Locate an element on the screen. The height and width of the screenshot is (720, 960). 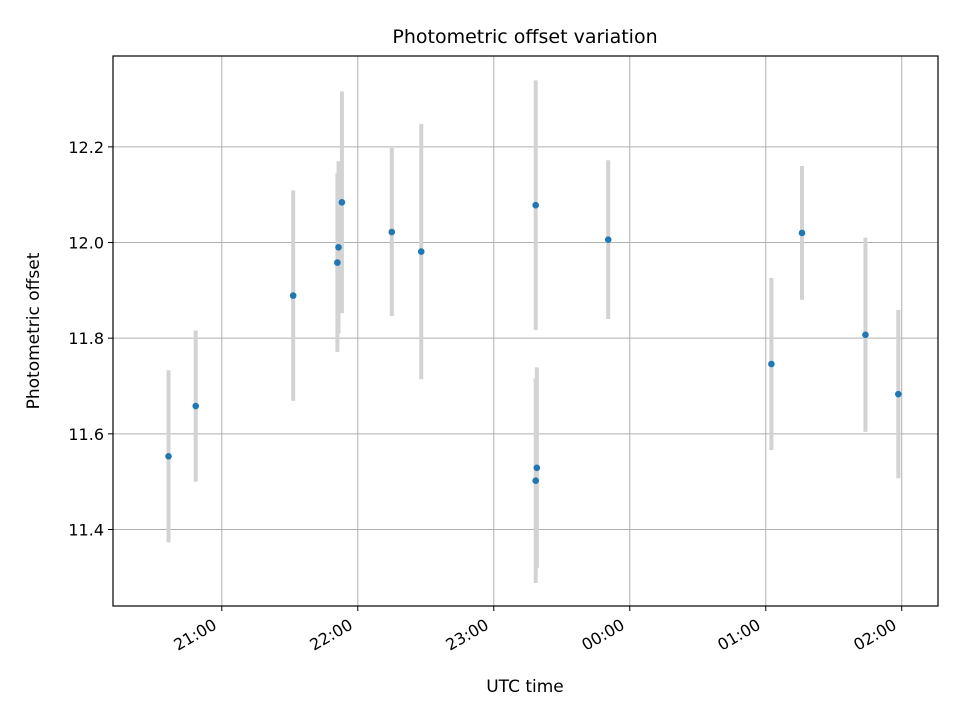
y-tick-label: 11.6 is located at coordinates (86, 434).